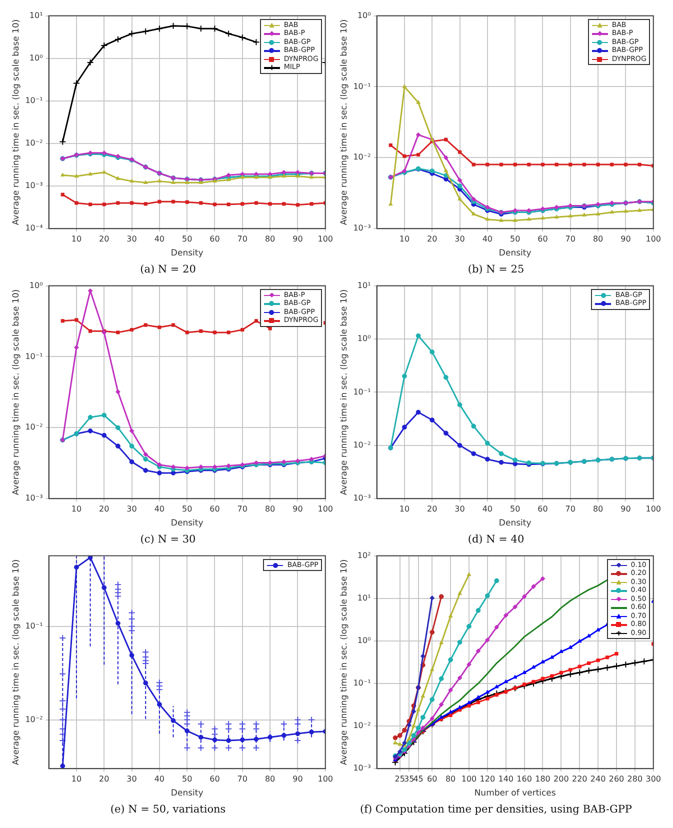 This screenshot has width=673, height=828. Describe the element at coordinates (168, 809) in the screenshot. I see `text: (e) N = 50, variations` at that location.